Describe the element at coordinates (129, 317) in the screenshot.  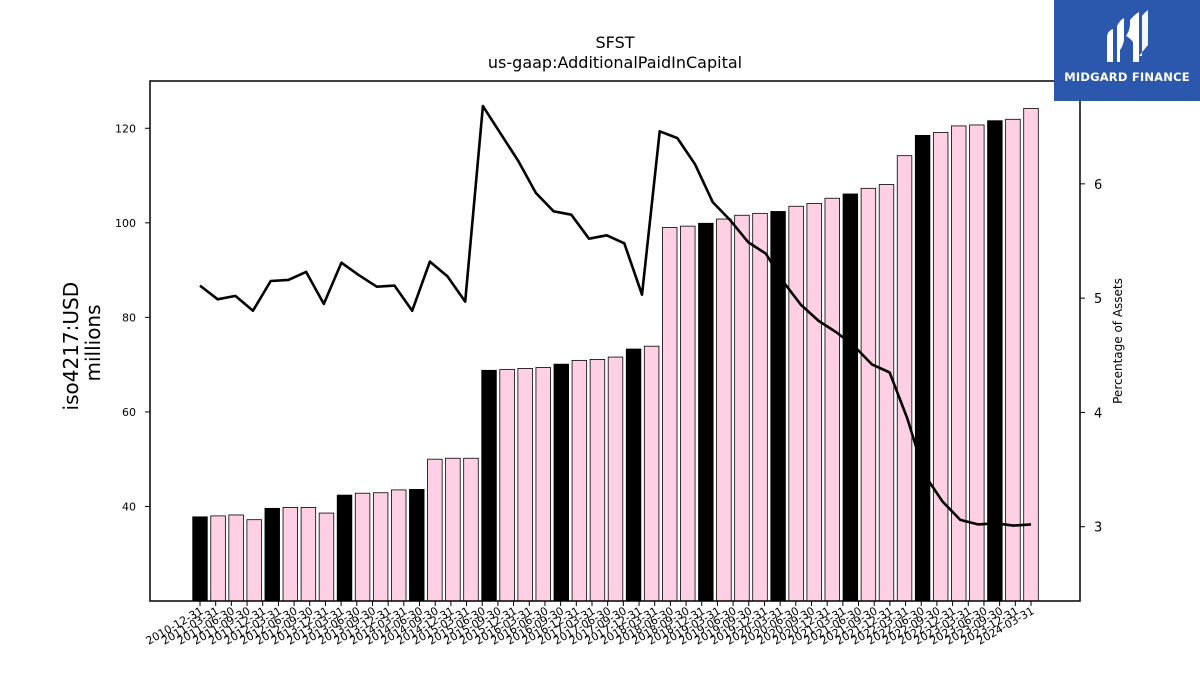
I see `y-tick-label: 80` at that location.